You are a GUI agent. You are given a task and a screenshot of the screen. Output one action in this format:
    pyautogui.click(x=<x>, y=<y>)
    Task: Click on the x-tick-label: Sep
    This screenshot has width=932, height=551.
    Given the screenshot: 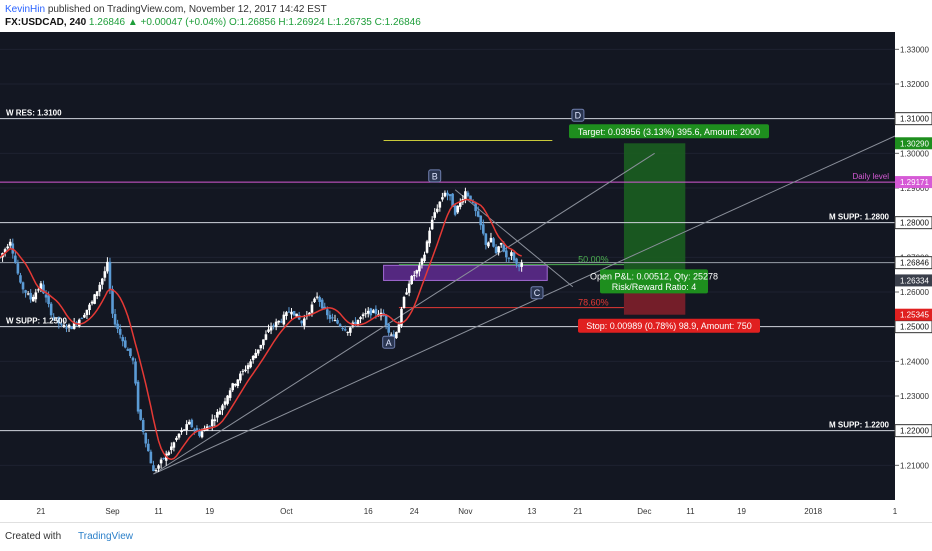 What is the action you would take?
    pyautogui.click(x=112, y=511)
    